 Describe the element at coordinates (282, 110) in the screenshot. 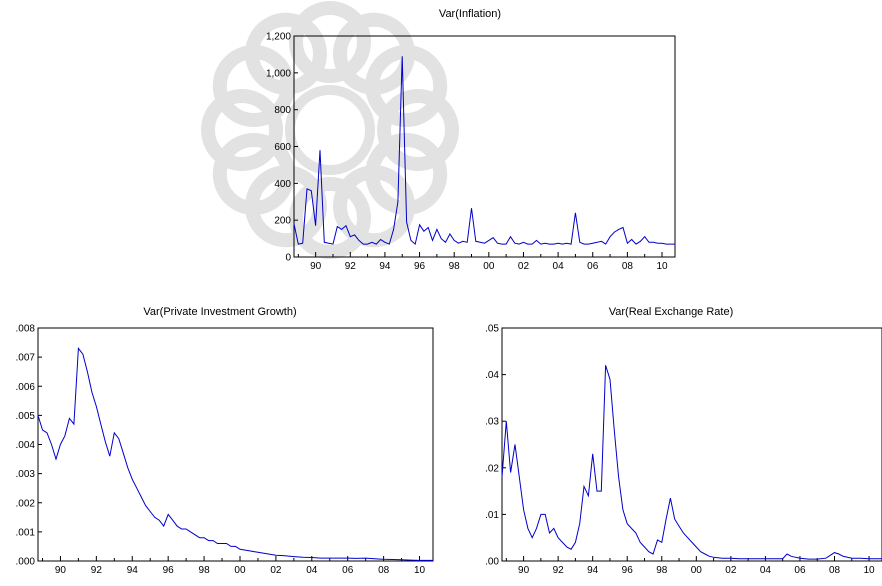

I see `y-tick-label: 800` at that location.